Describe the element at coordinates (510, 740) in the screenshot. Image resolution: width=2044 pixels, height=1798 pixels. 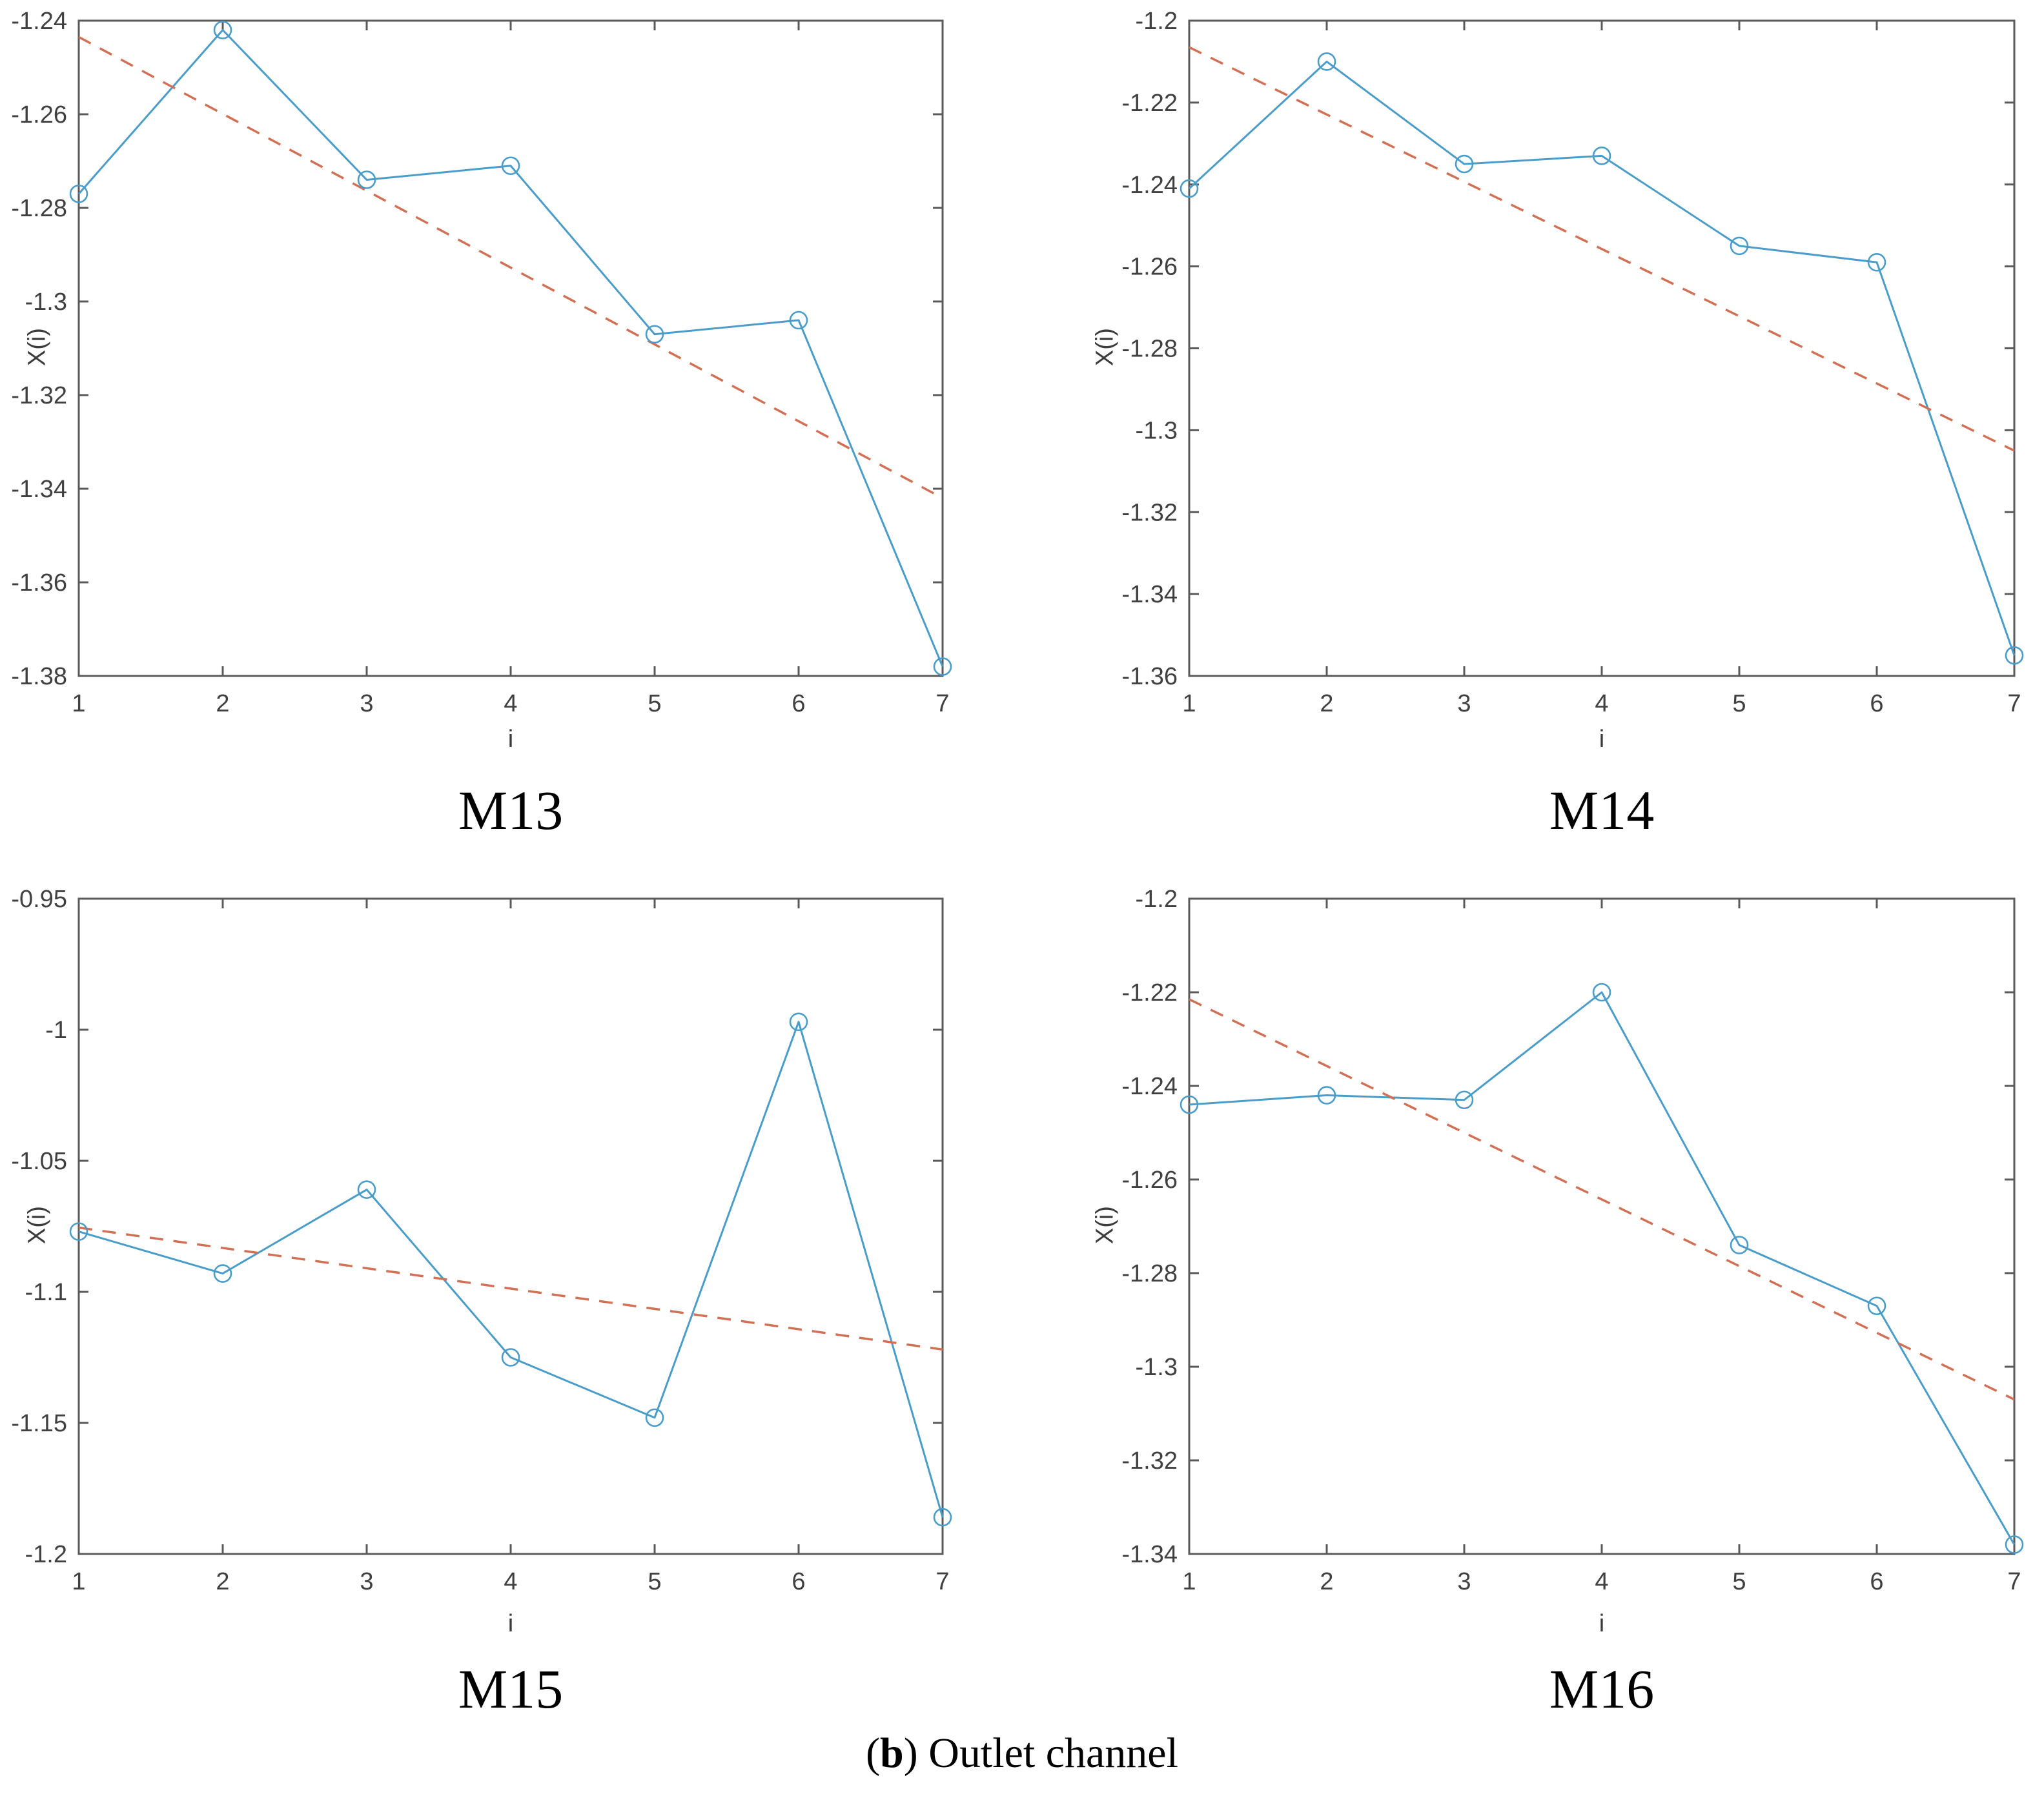
I see `x-axis-label-m13: i` at that location.